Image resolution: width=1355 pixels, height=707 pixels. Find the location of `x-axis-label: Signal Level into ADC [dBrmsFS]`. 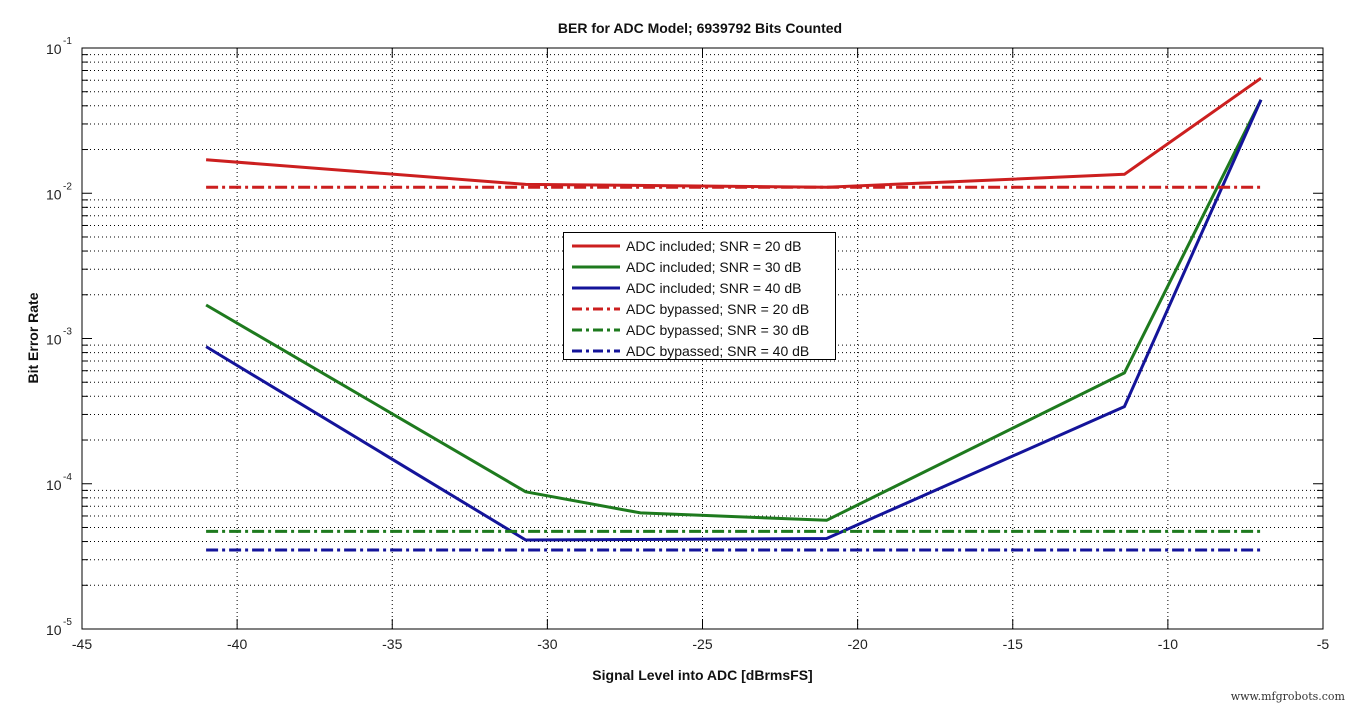

x-axis-label: Signal Level into ADC [dBrmsFS] is located at coordinates (702, 675).